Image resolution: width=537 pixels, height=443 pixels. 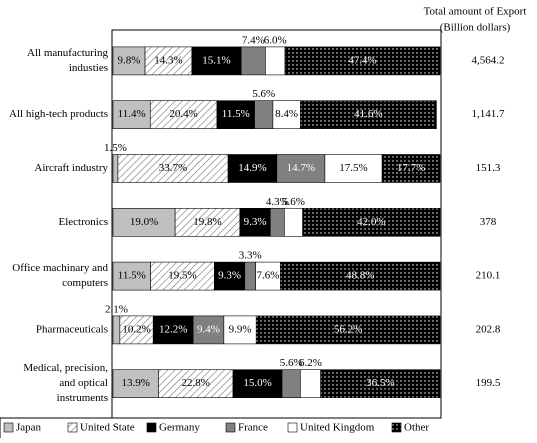 I want to click on value-label: 13.9%, so click(x=136, y=383).